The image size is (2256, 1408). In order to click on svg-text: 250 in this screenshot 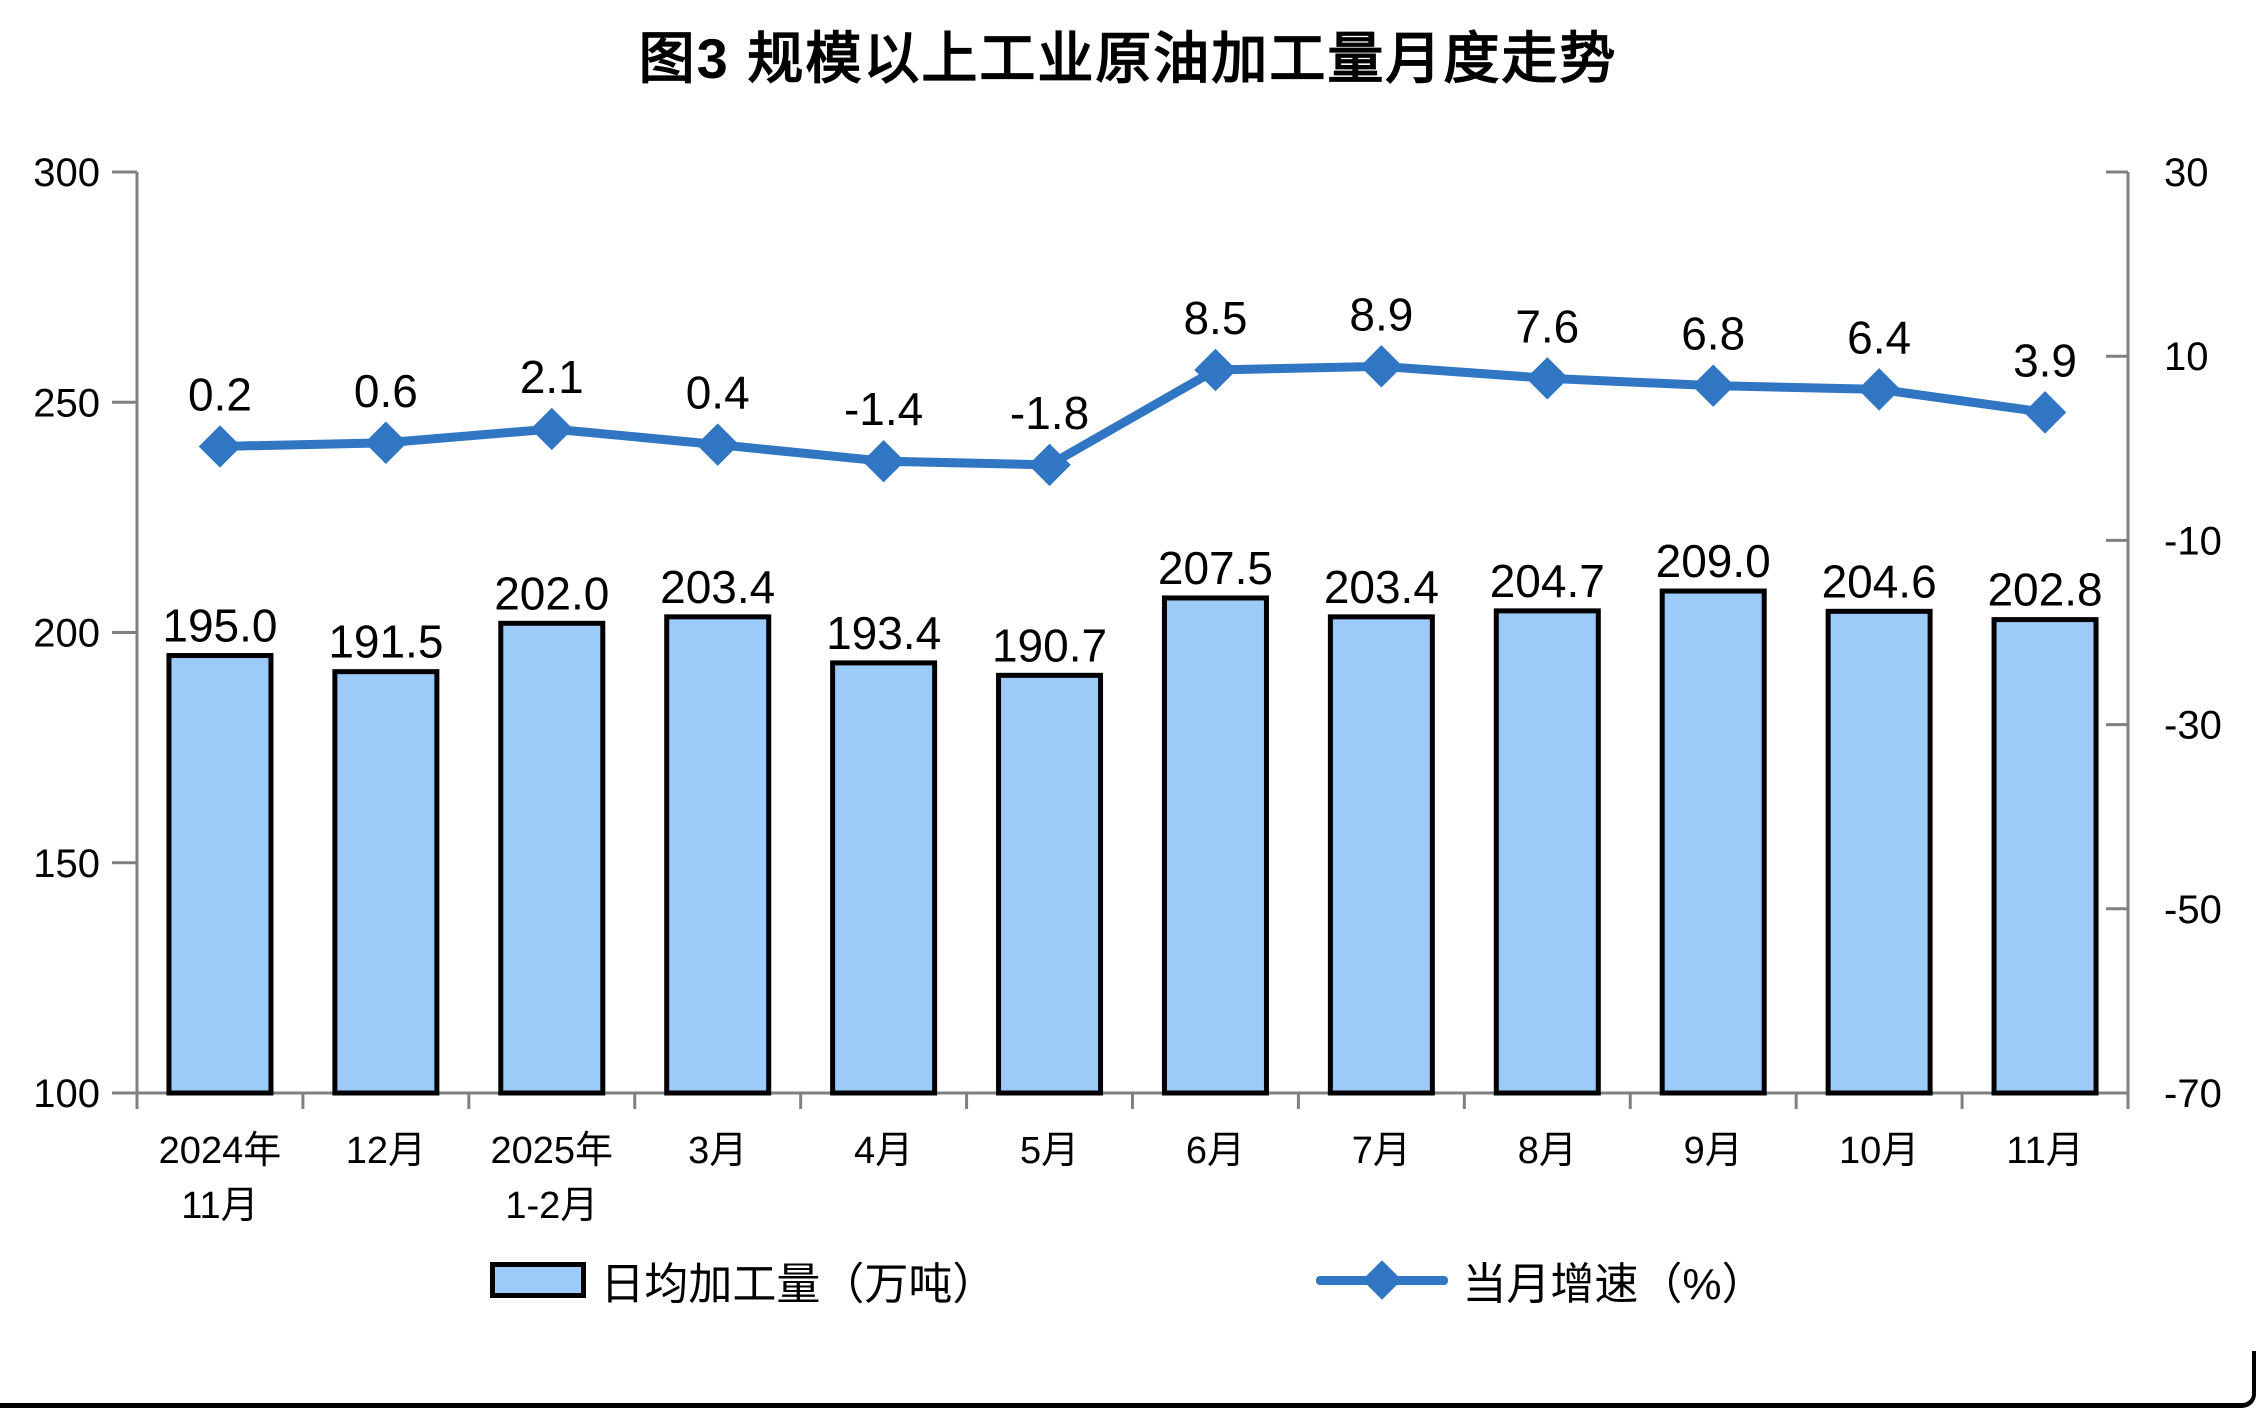, I will do `click(66, 403)`.